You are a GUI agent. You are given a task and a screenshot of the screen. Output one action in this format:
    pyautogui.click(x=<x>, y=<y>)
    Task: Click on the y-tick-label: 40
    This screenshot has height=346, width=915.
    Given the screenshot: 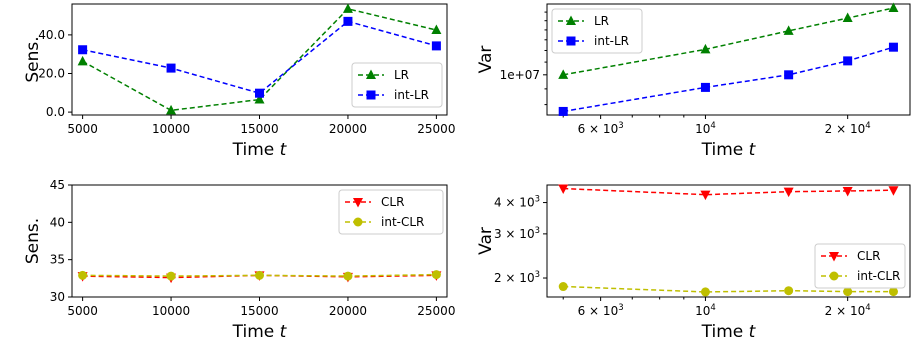 What is the action you would take?
    pyautogui.click(x=57, y=222)
    